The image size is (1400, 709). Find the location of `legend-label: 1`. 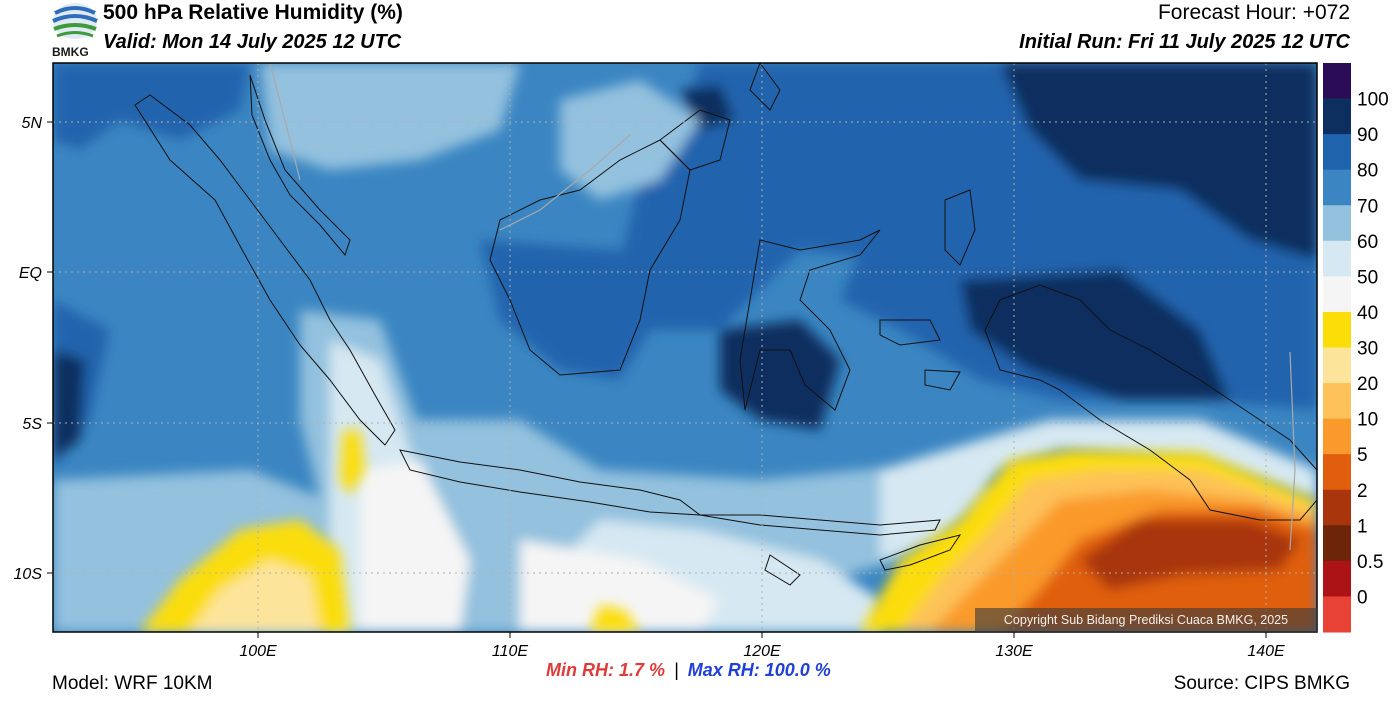

legend-label: 1 is located at coordinates (1362, 526).